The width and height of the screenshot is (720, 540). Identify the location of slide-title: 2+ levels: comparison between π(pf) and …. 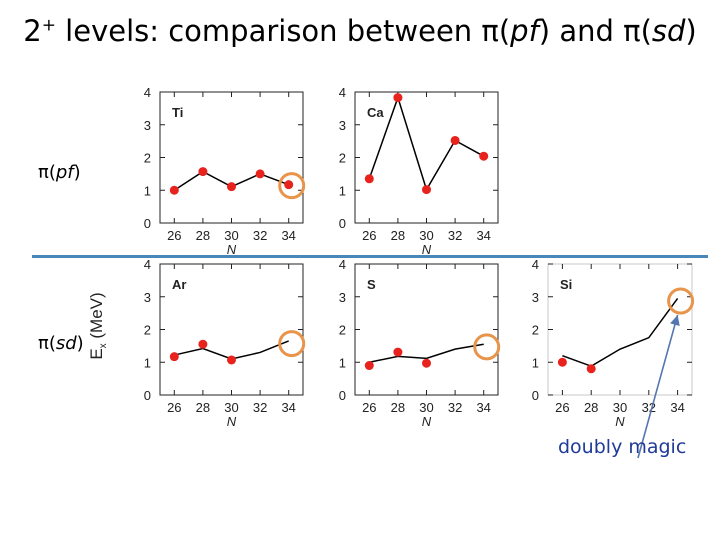
(360, 31).